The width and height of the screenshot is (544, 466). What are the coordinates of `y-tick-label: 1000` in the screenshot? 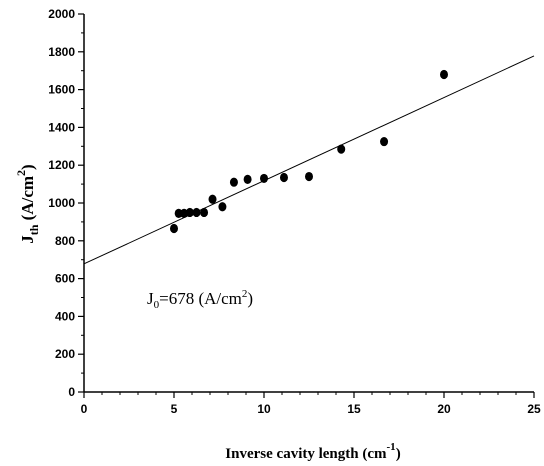 It's located at (61, 203).